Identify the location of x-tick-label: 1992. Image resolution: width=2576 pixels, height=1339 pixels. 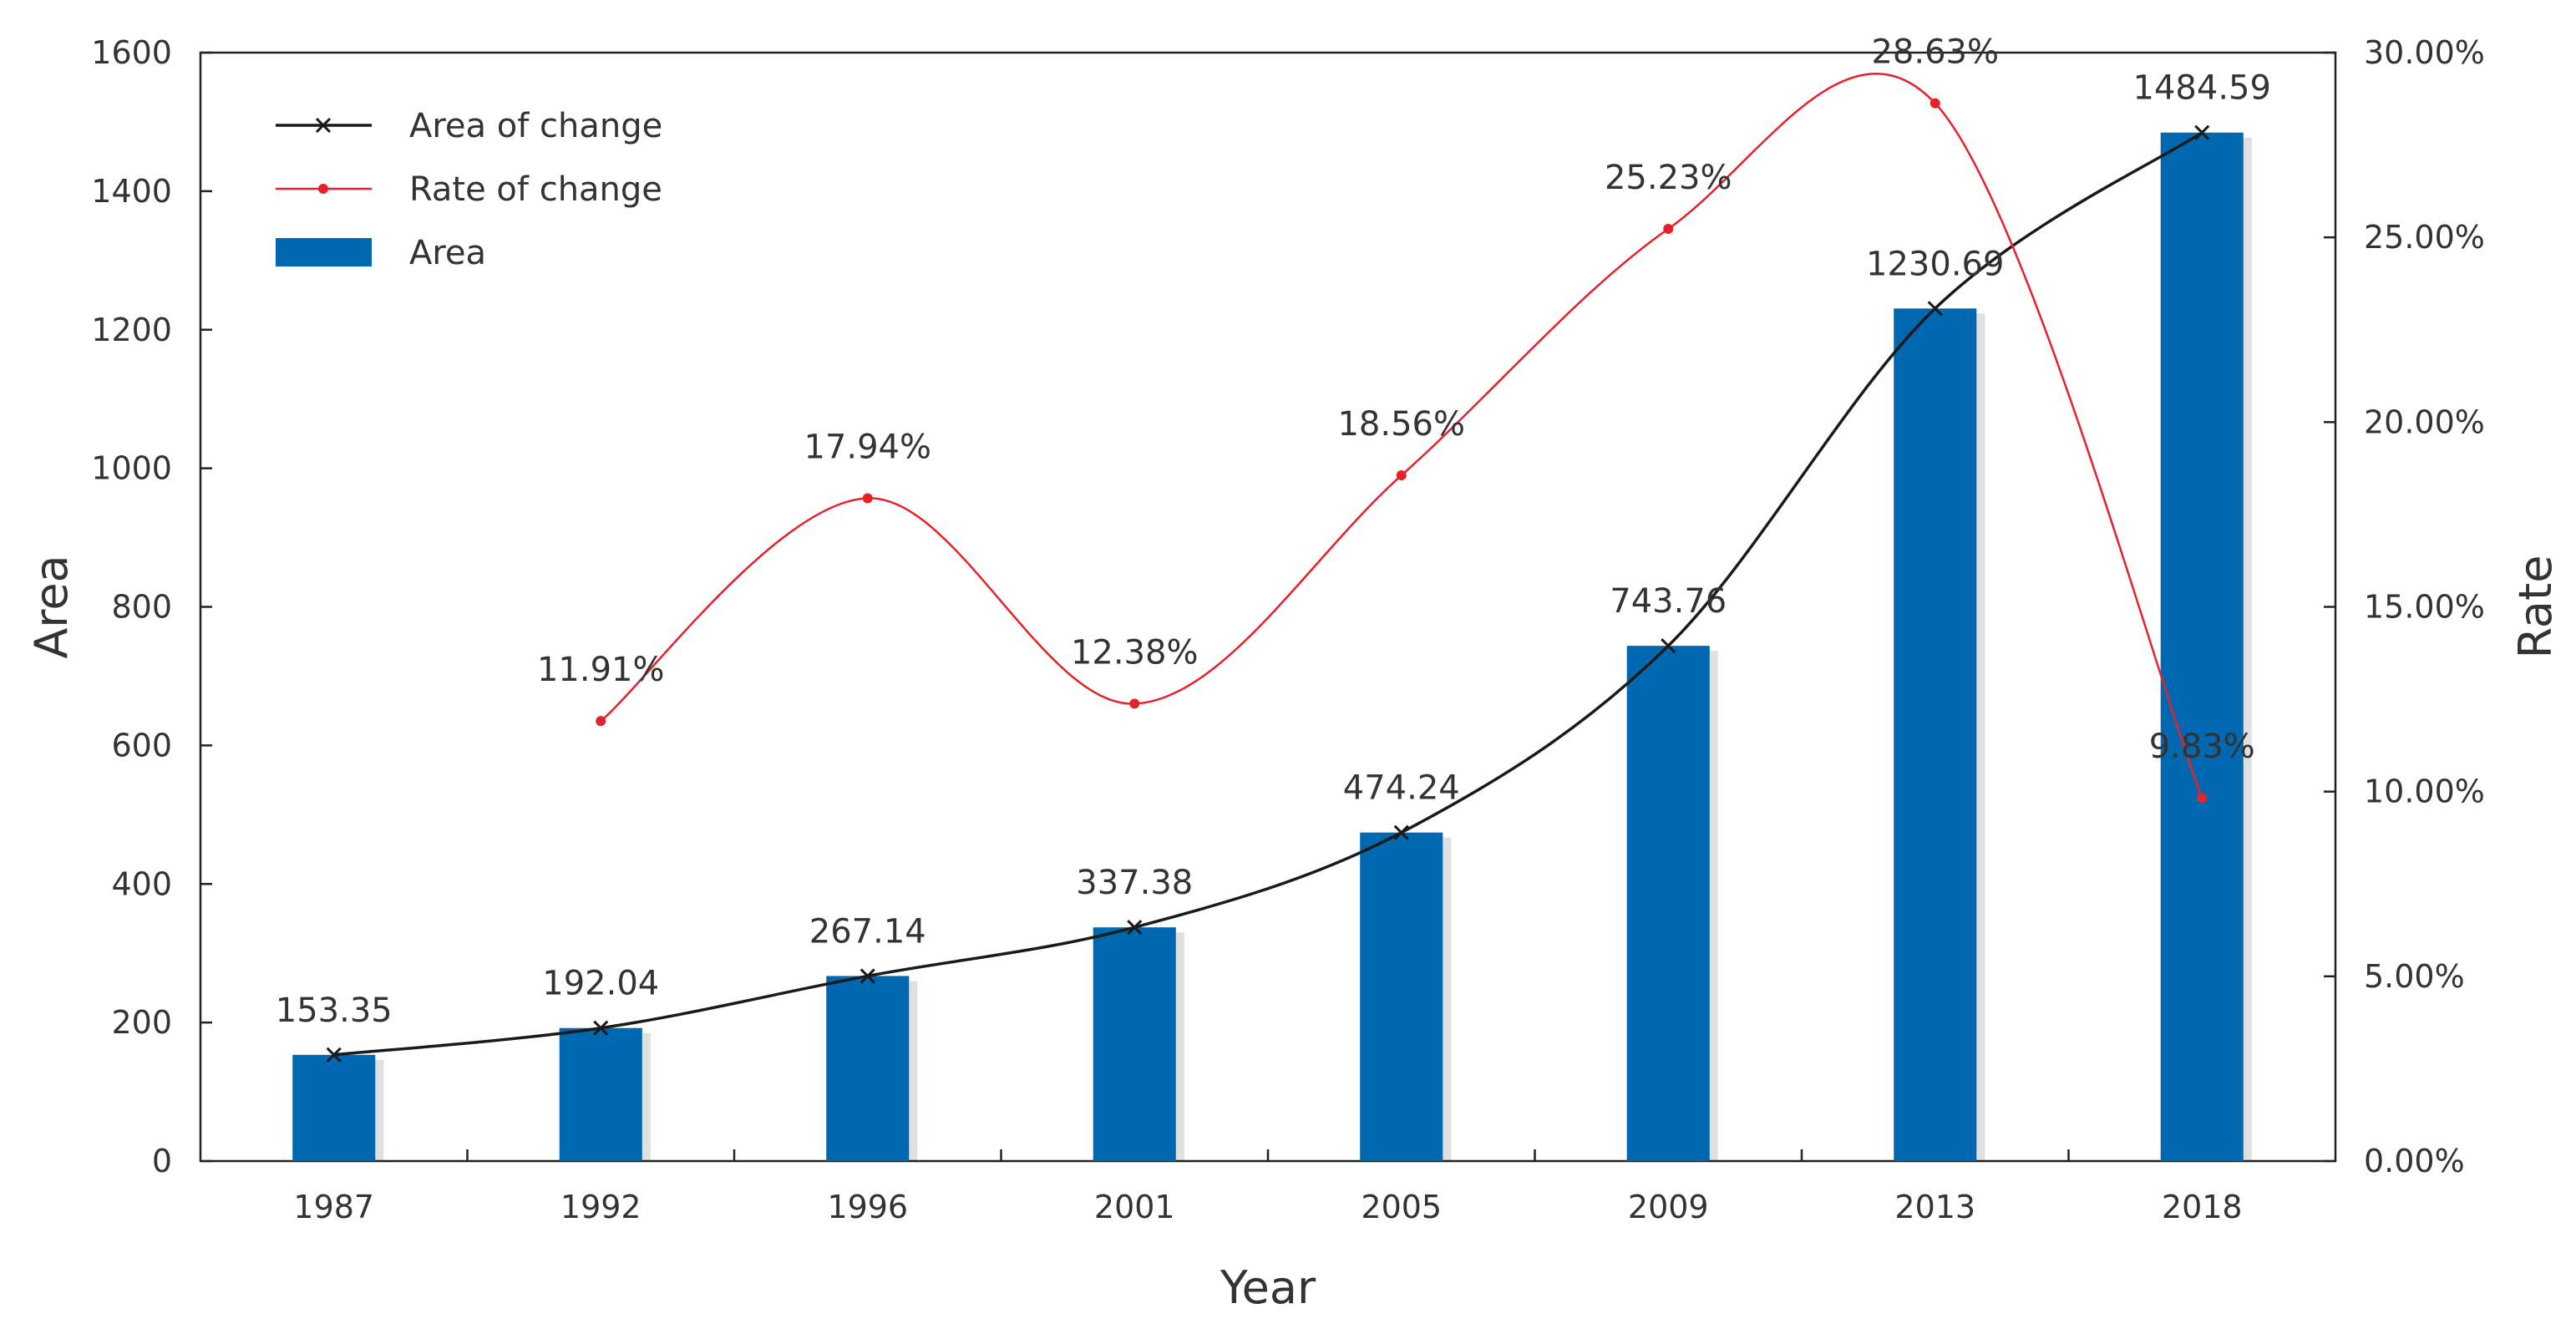
(600, 1207).